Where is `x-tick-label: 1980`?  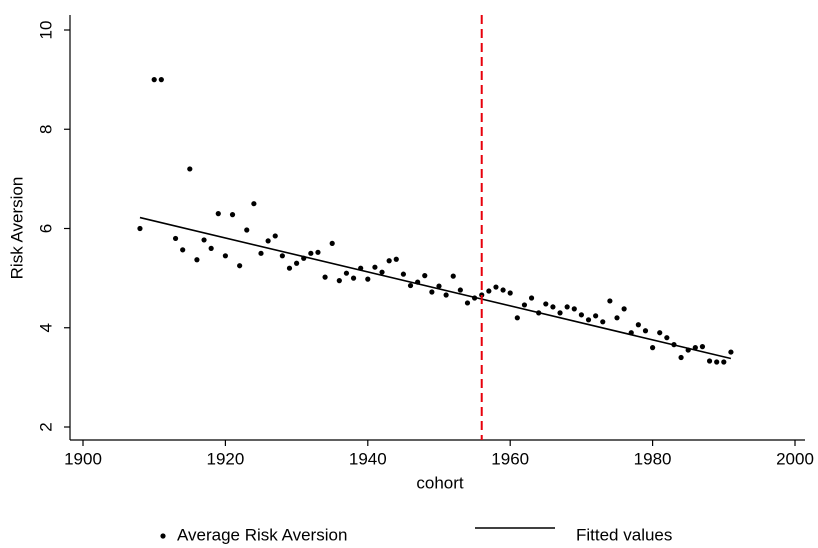 x-tick-label: 1980 is located at coordinates (653, 458).